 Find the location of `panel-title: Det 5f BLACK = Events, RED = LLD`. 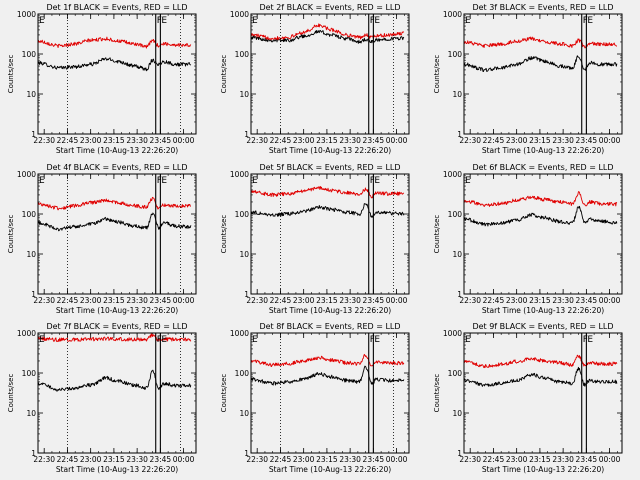

panel-title: Det 5f BLACK = Events, RED = LLD is located at coordinates (329, 167).